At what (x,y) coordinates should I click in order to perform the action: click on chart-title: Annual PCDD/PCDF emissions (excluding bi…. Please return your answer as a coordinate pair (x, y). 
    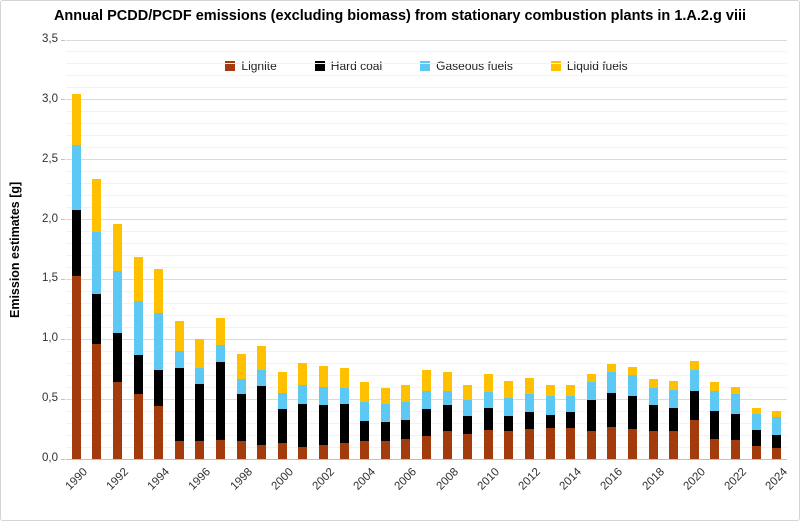
    Looking at the image, I should click on (400, 16).